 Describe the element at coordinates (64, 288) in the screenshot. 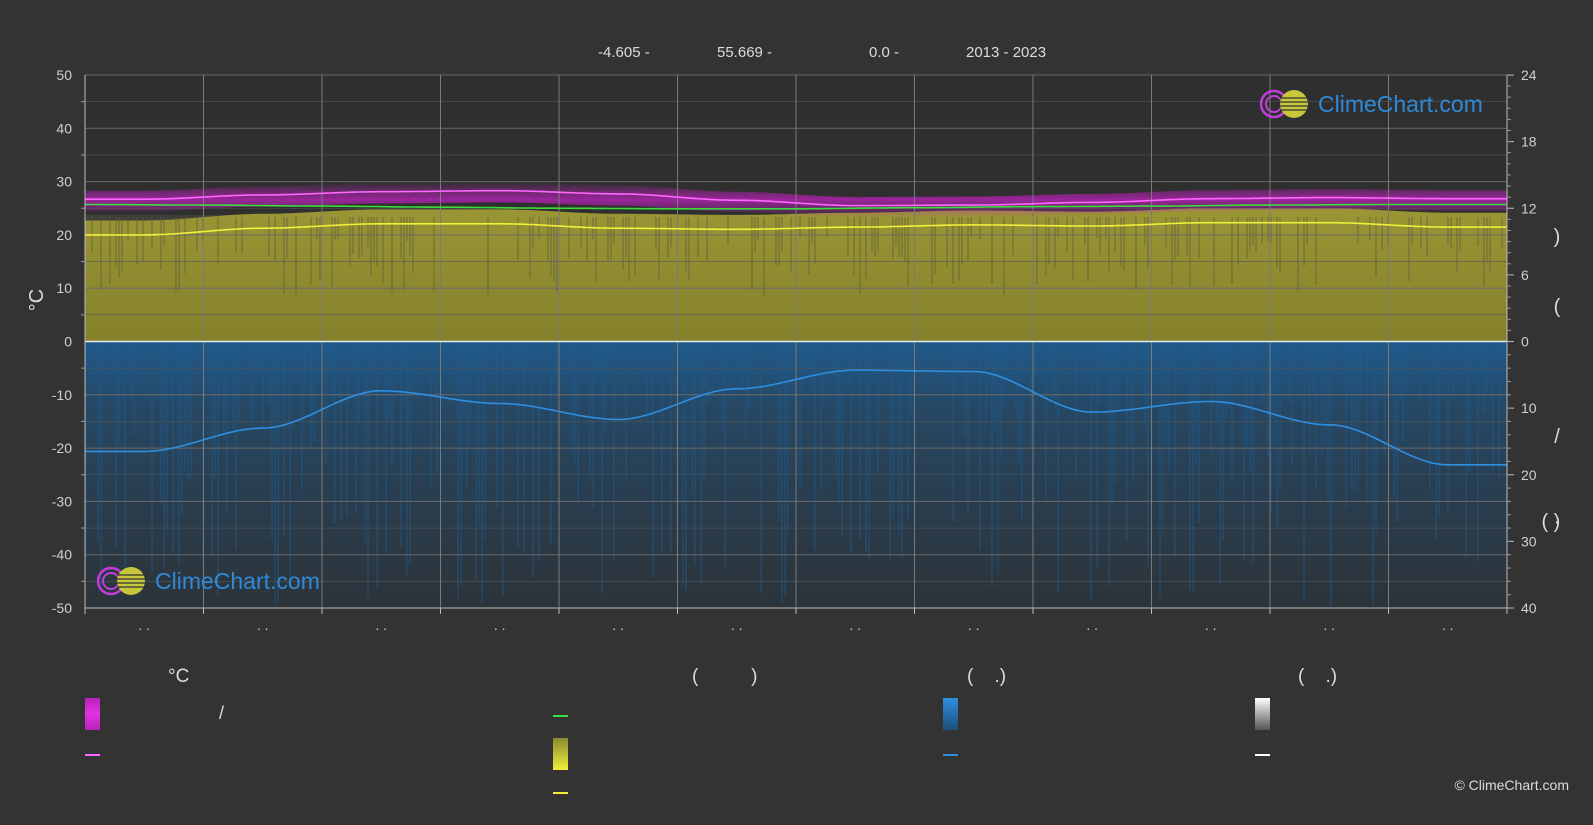

I see `y-tick-label-left: 10` at that location.